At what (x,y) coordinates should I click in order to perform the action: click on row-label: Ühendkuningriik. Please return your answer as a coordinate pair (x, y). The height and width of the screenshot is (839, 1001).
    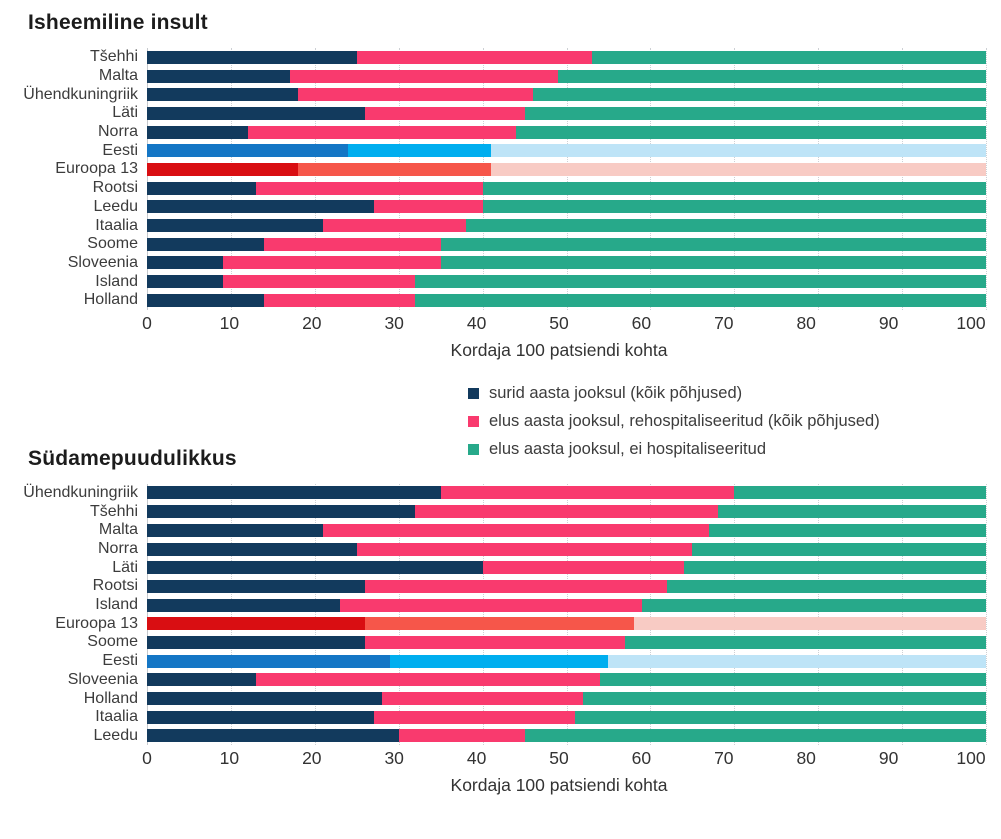
    Looking at the image, I should click on (80, 94).